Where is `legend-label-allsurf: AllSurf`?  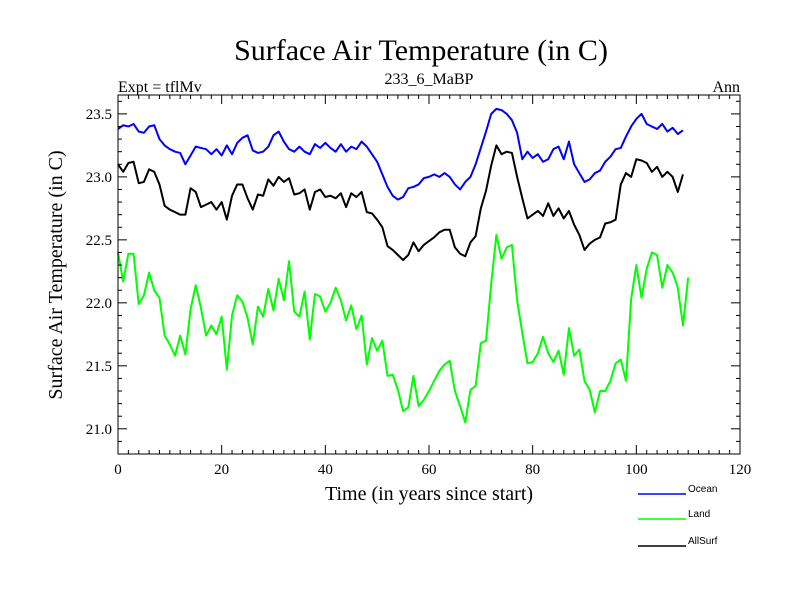 legend-label-allsurf: AllSurf is located at coordinates (703, 541).